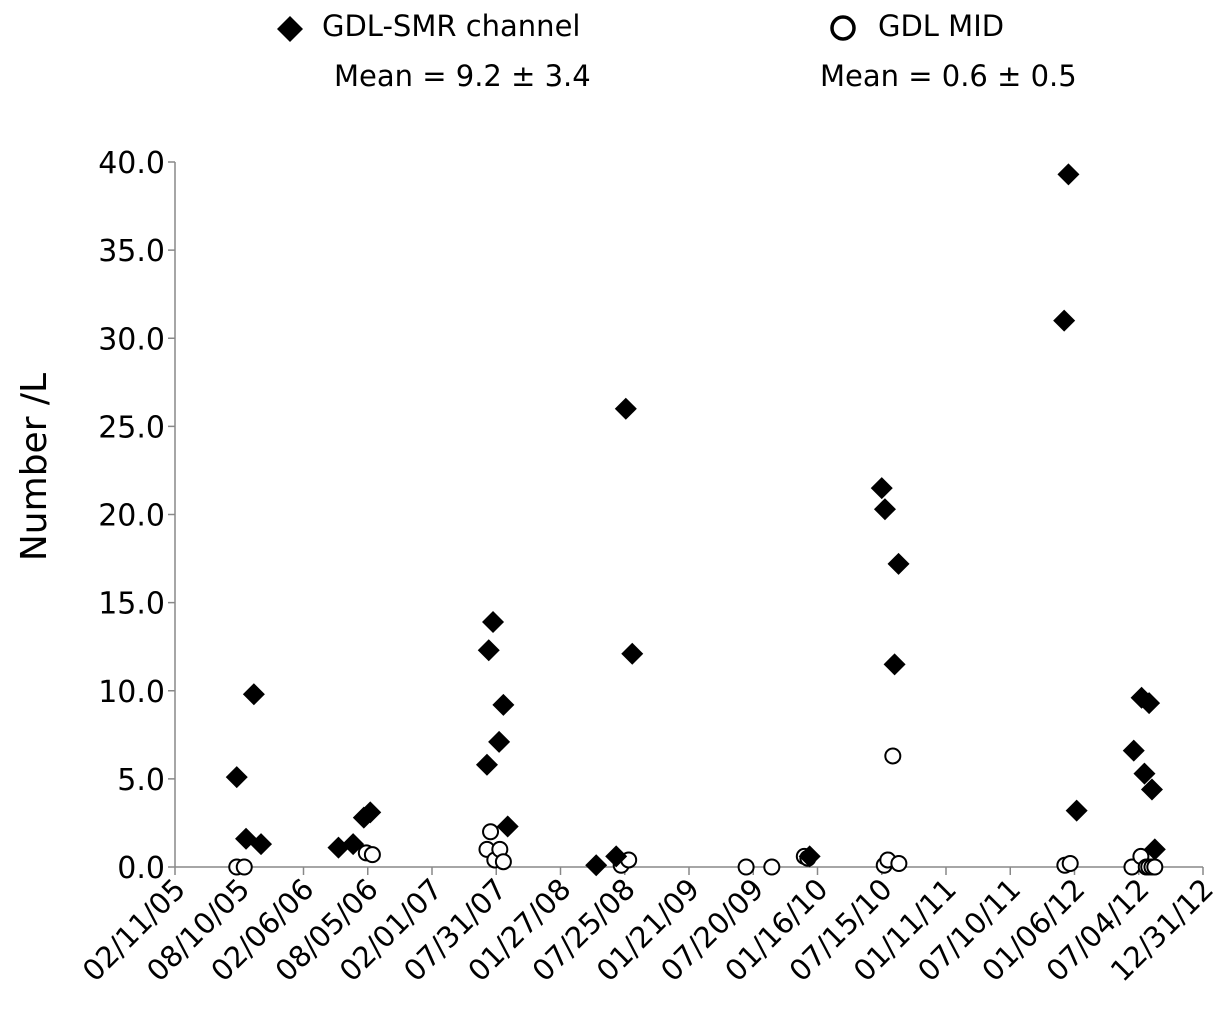 The image size is (1225, 1018). Describe the element at coordinates (141, 780) in the screenshot. I see `y-tick-label: 5.0` at that location.